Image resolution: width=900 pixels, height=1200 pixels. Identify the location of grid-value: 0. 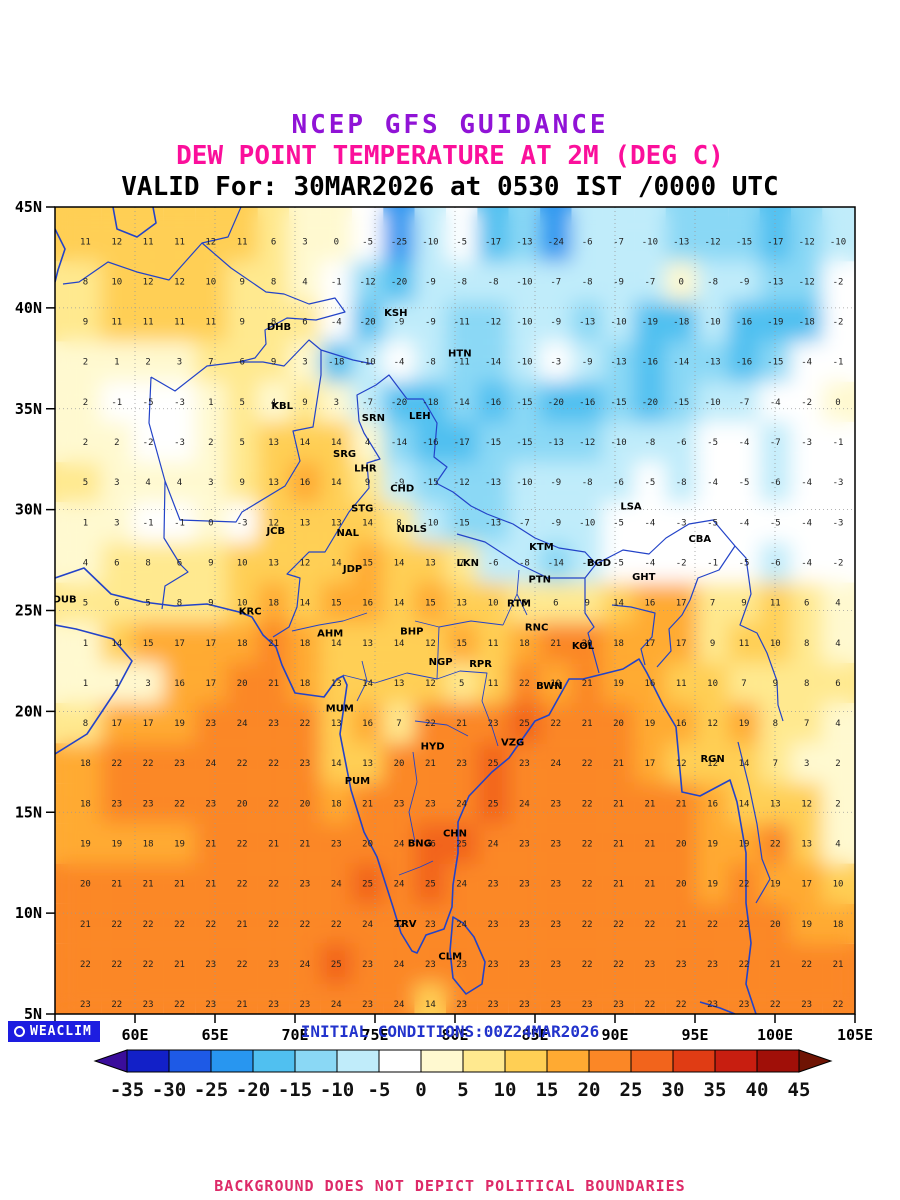
(336, 242).